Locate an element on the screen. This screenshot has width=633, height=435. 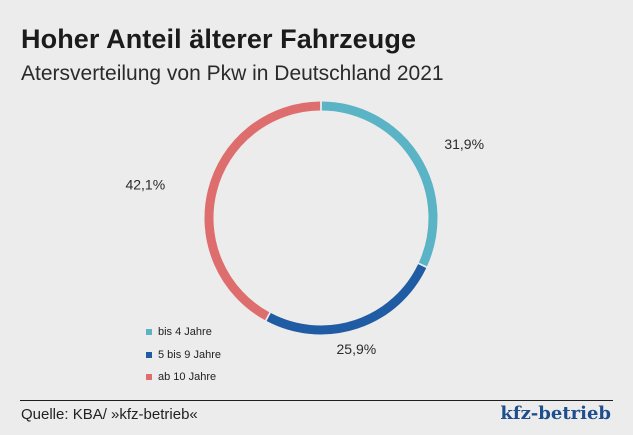
legend-label-5-bis-9-jahre: 5 bis 9 Jahre is located at coordinates (189, 354).